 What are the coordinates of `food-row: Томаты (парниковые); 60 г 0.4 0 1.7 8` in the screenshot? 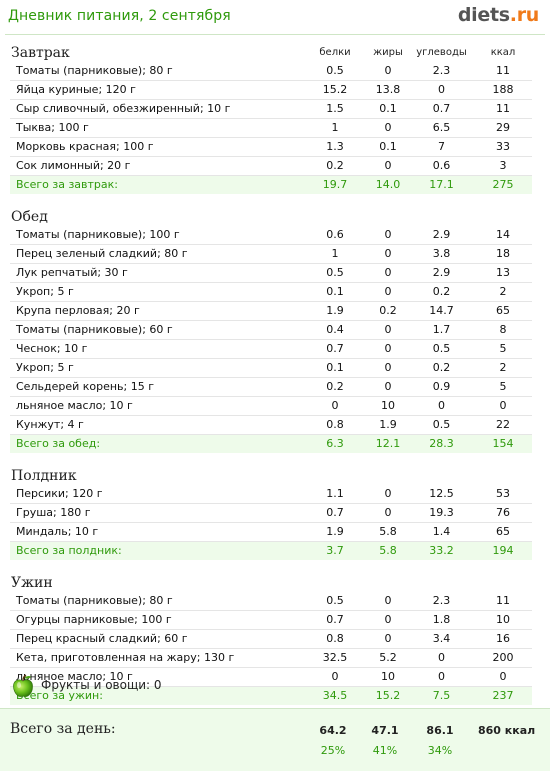 It's located at (271, 330).